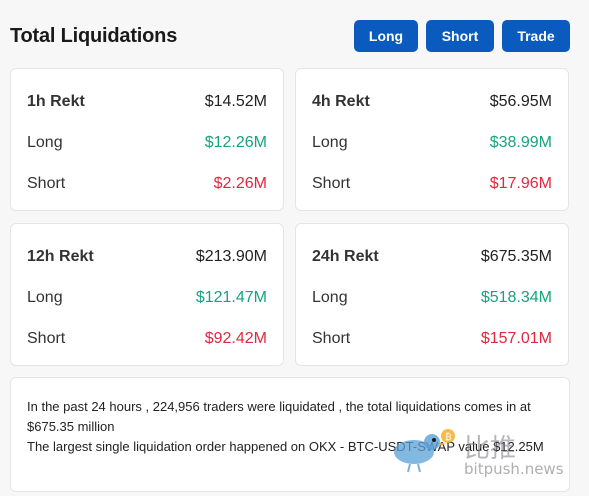 The height and width of the screenshot is (496, 589). What do you see at coordinates (432, 298) in the screenshot?
I see `card-long-row: Long $518.34M` at bounding box center [432, 298].